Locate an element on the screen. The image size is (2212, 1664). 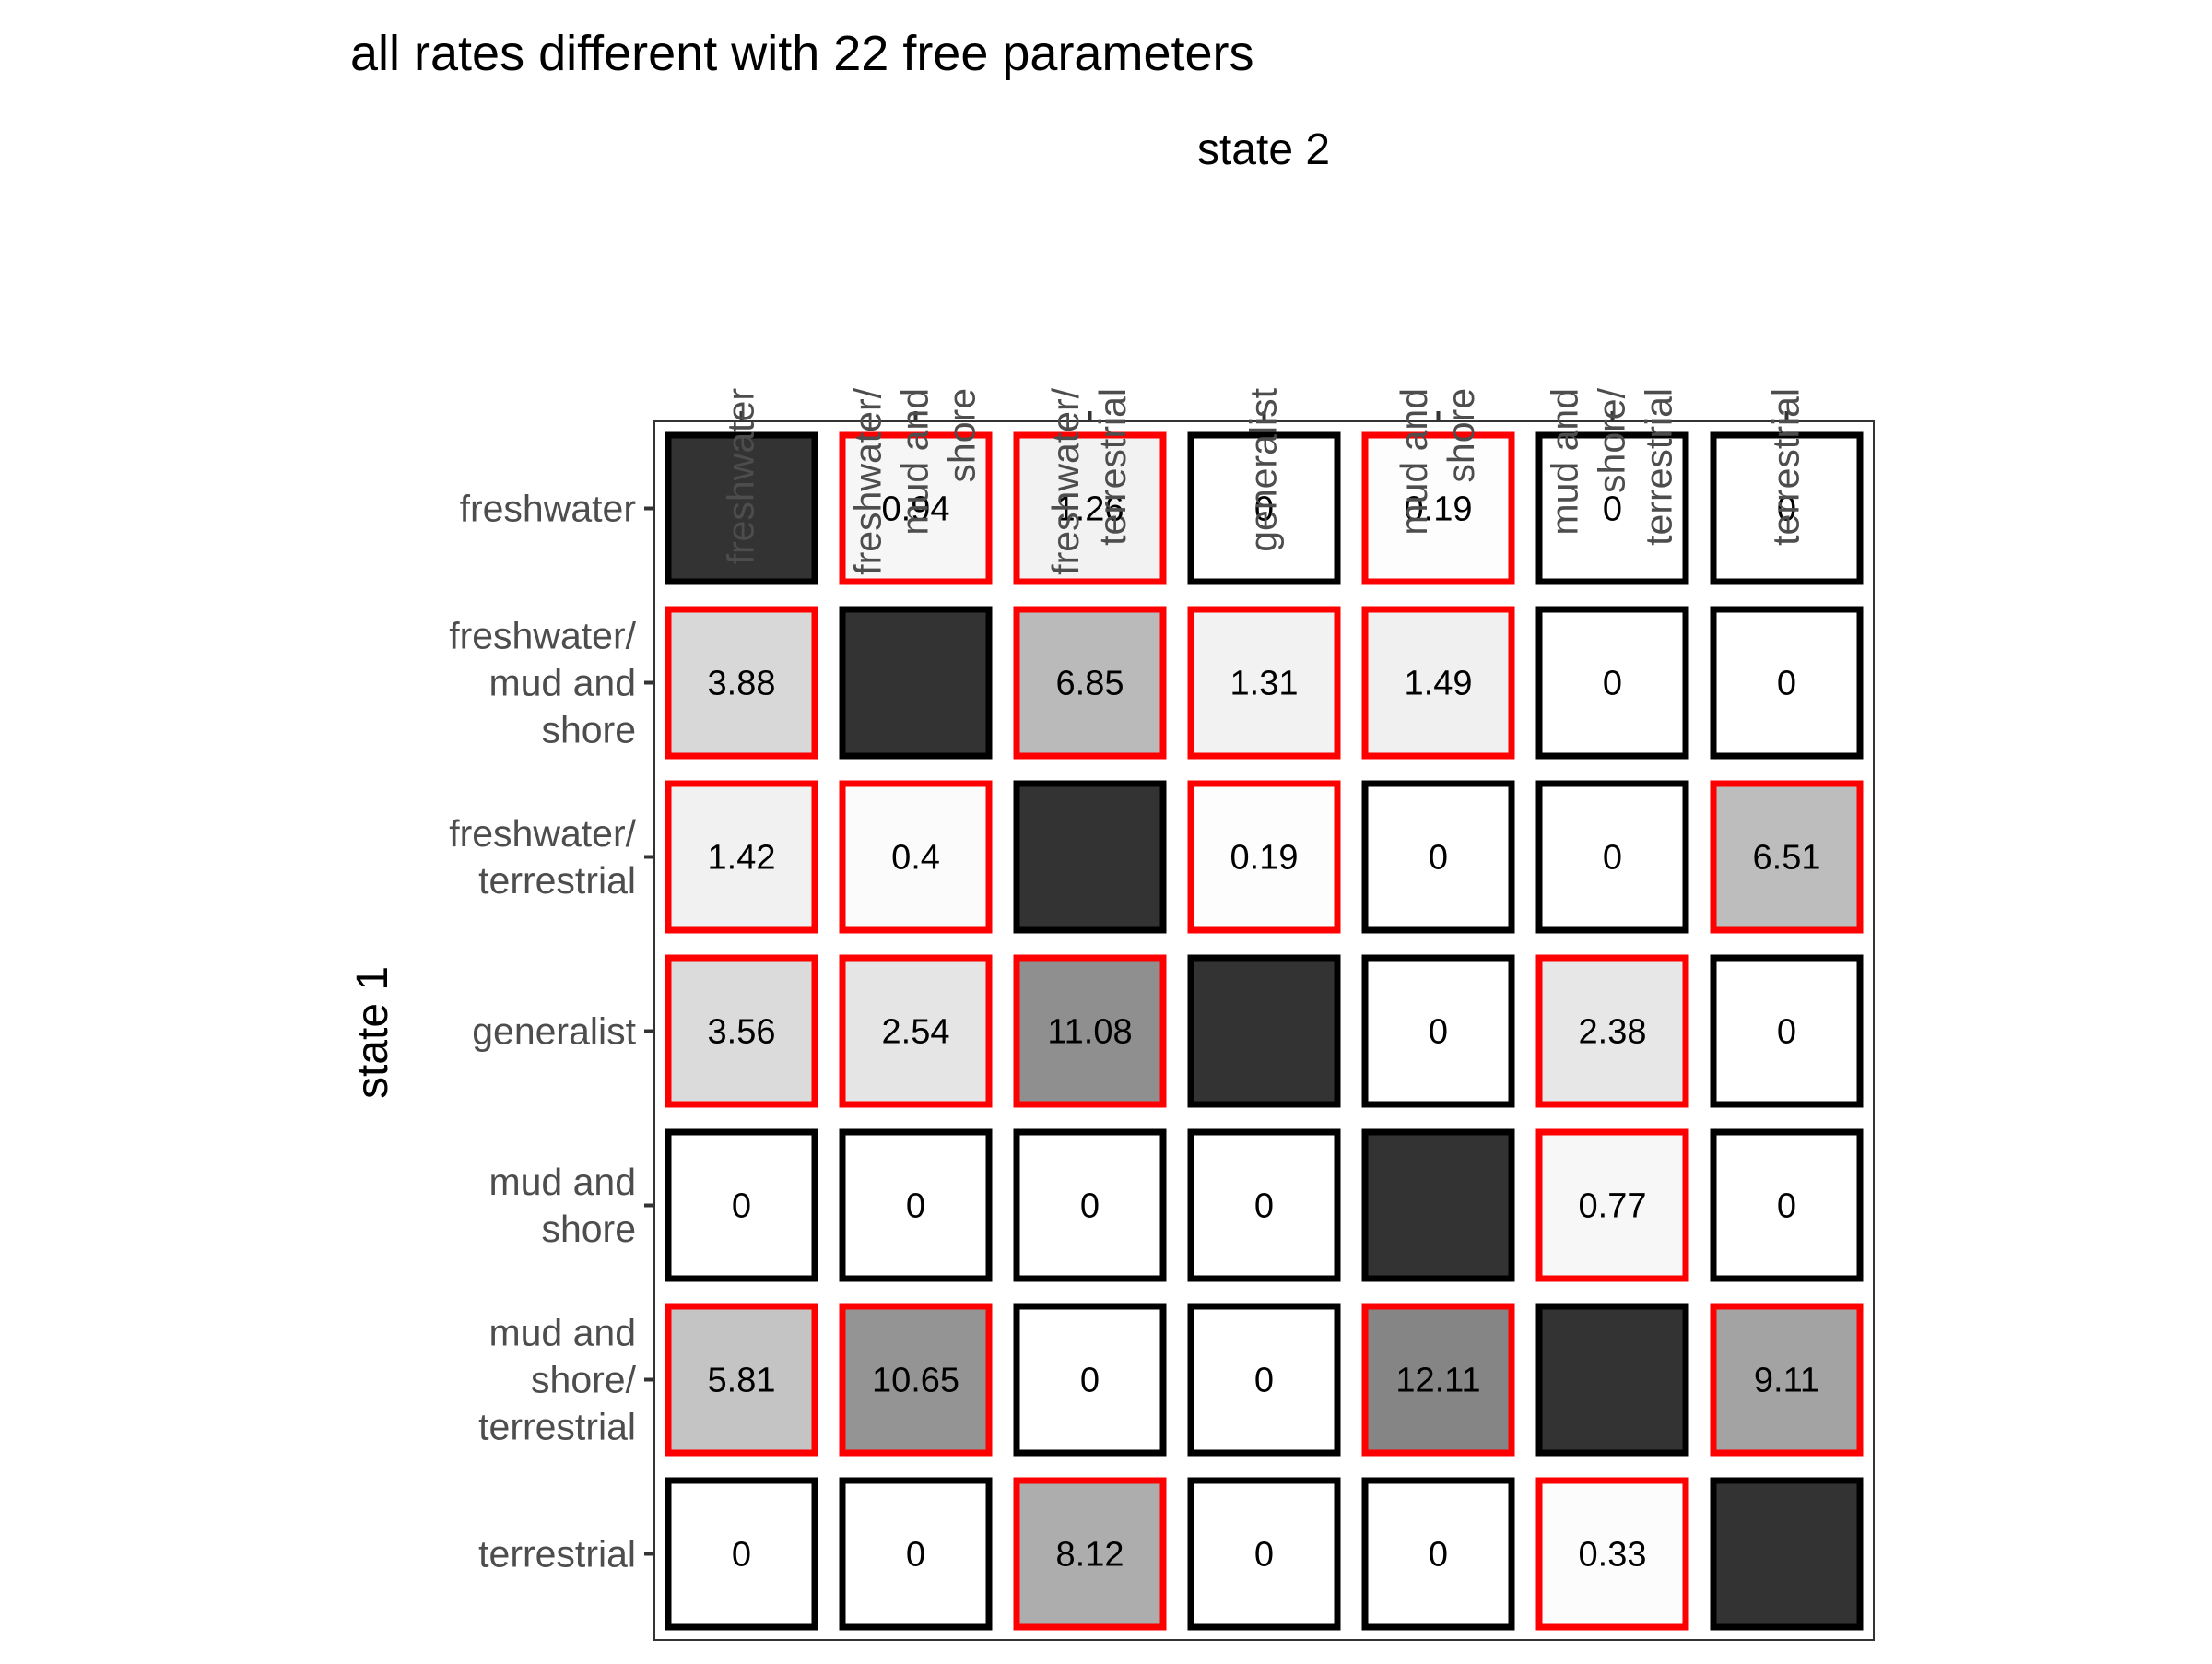
cell-value-label: 3.56 is located at coordinates (742, 1032).